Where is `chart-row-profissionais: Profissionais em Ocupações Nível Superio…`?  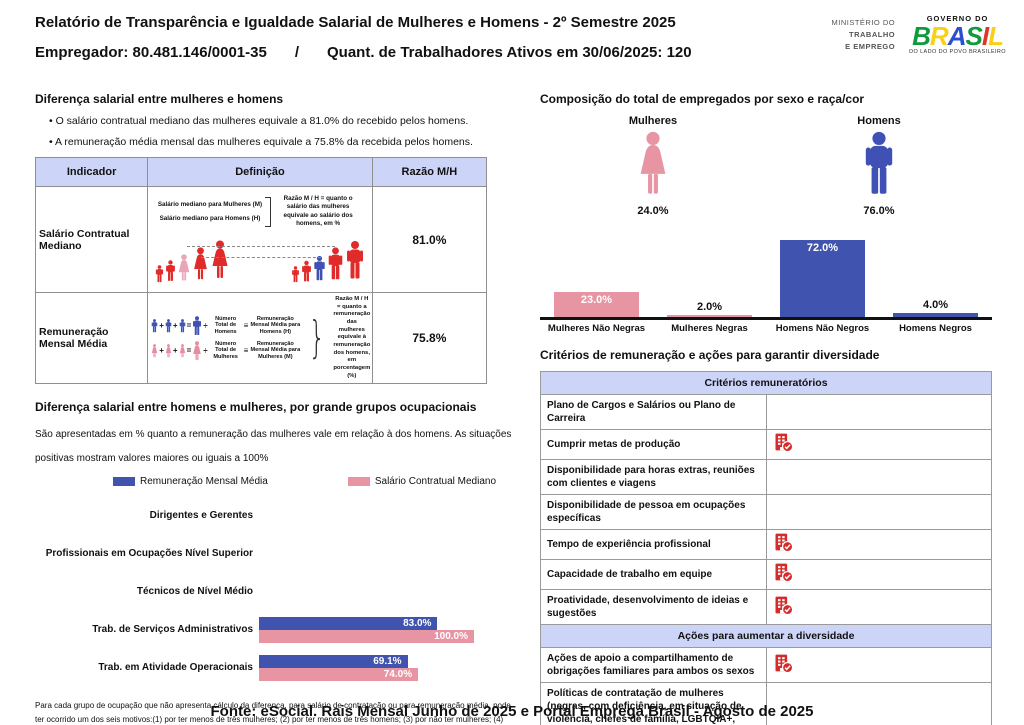 chart-row-profissionais: Profissionais em Ocupações Nível Superio… is located at coordinates (149, 554).